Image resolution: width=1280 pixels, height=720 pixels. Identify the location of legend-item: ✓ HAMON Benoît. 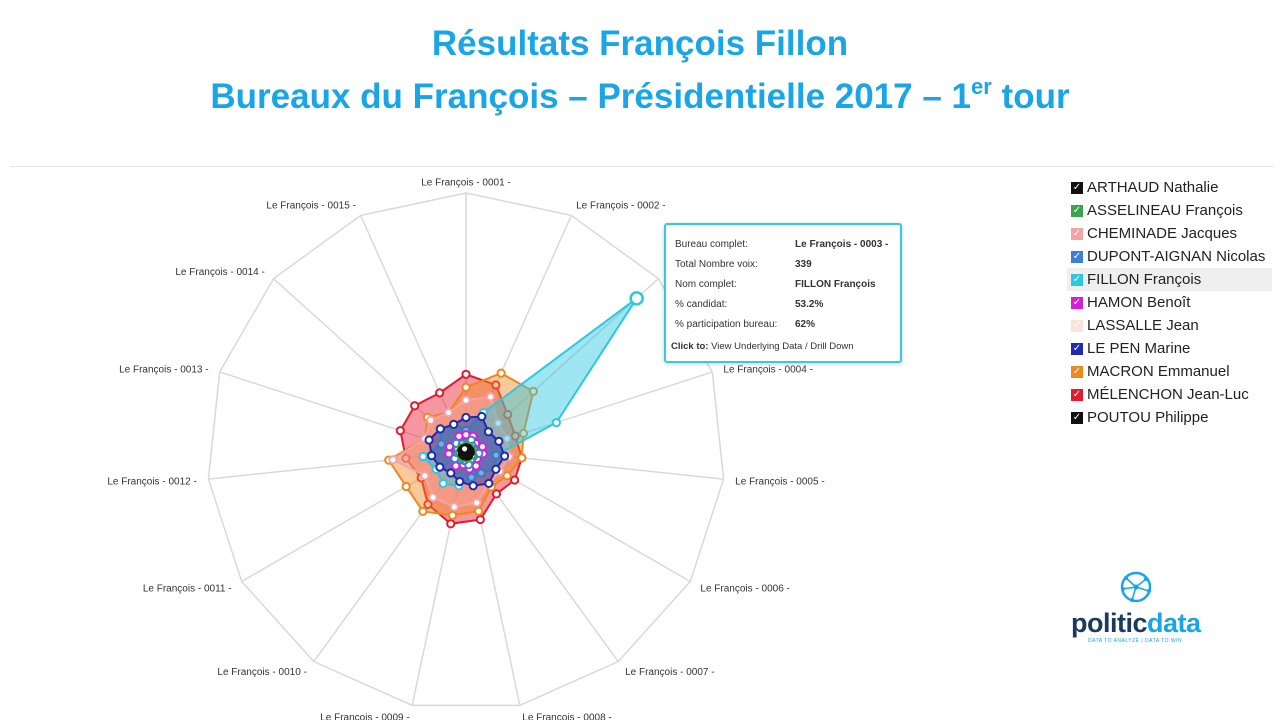
(1169, 302).